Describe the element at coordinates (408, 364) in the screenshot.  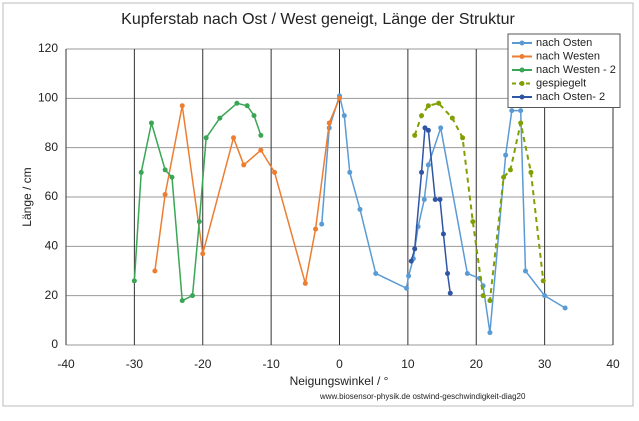
I see `x-tick-label: 10` at that location.